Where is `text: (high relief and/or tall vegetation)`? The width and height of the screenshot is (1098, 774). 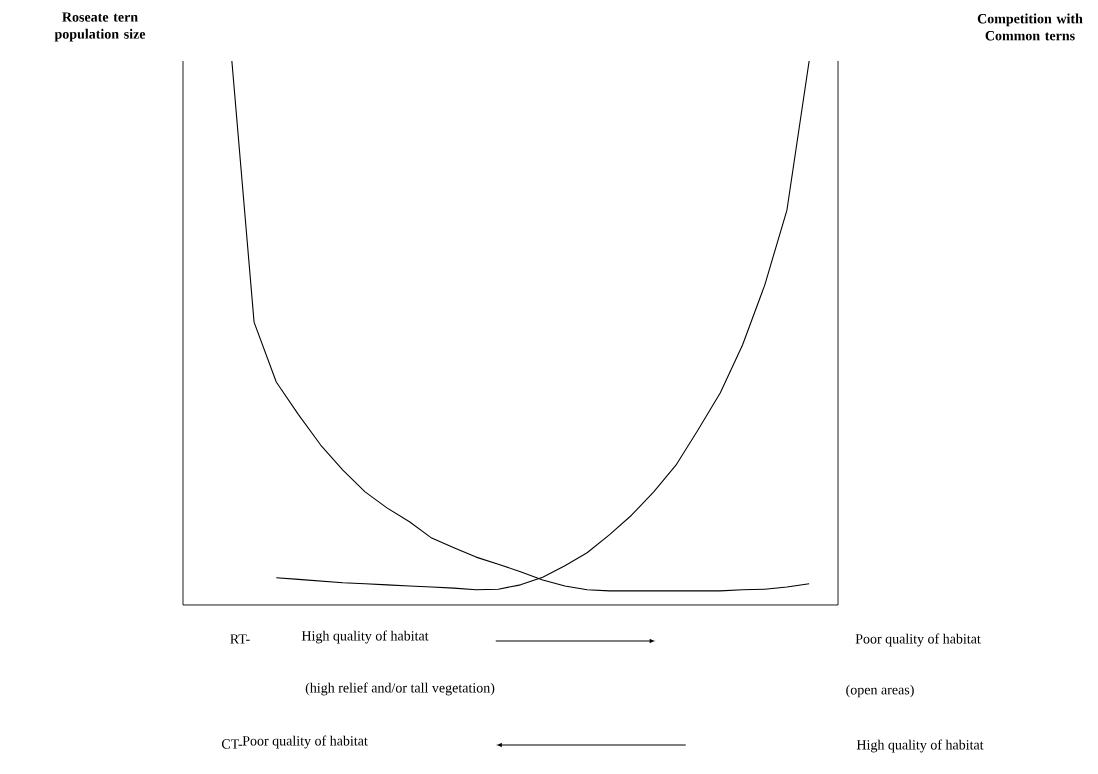 text: (high relief and/or tall vegetation) is located at coordinates (400, 689).